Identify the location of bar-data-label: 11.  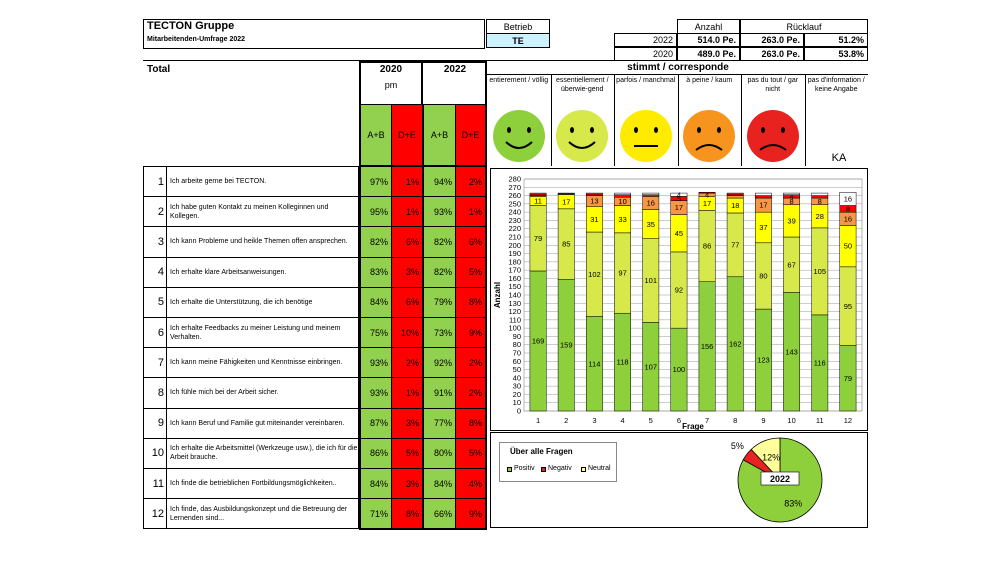
(538, 201).